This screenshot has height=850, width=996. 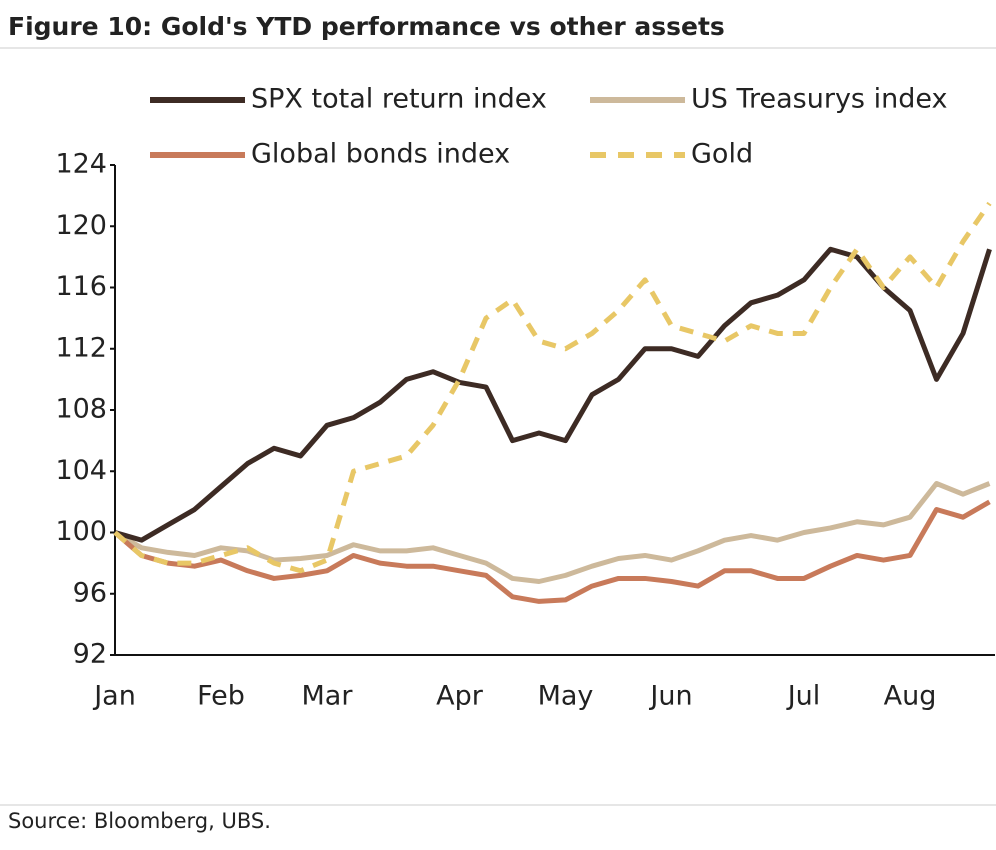 What do you see at coordinates (460, 696) in the screenshot?
I see `x-tick-label: Apr` at bounding box center [460, 696].